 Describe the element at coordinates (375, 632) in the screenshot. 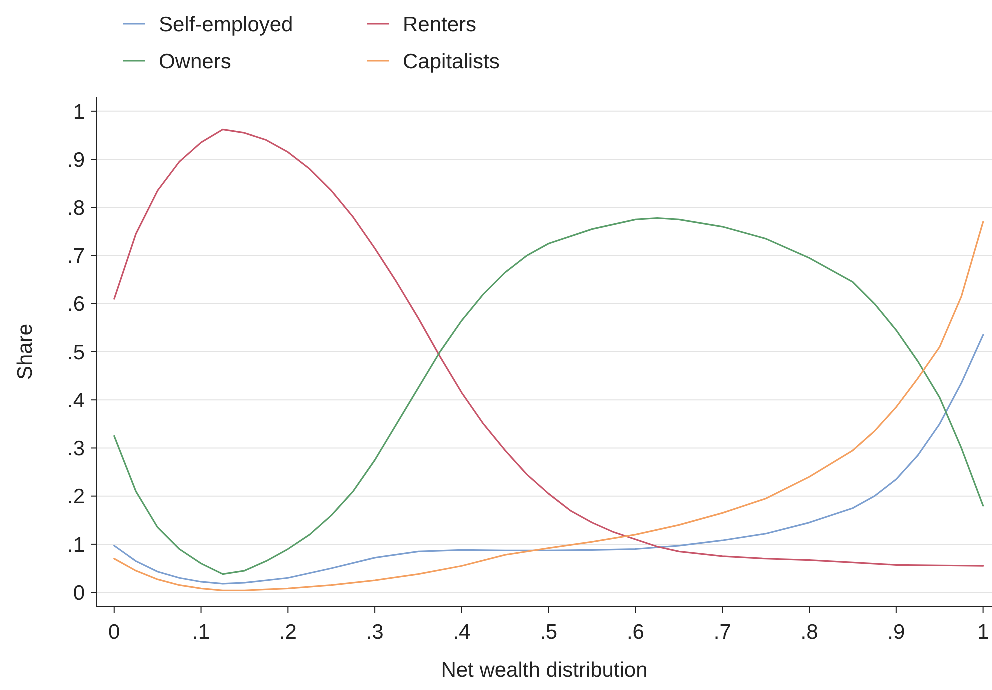

I see `x-tick-label: .3` at that location.